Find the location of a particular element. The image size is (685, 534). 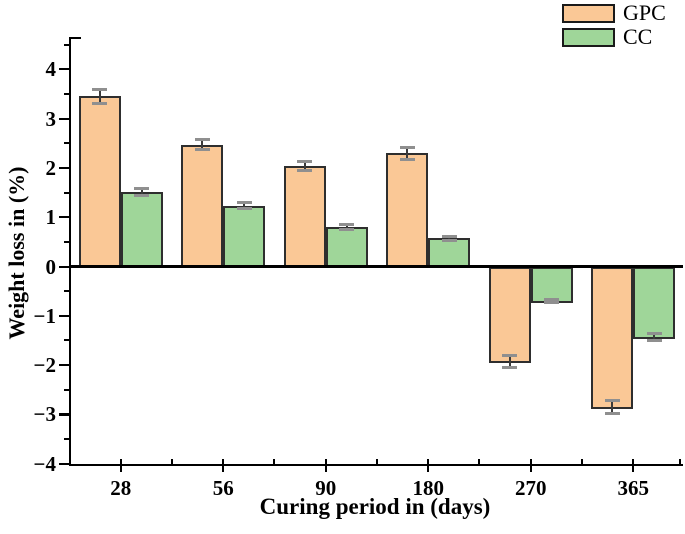

legend-label-gpc: GPC is located at coordinates (644, 12).